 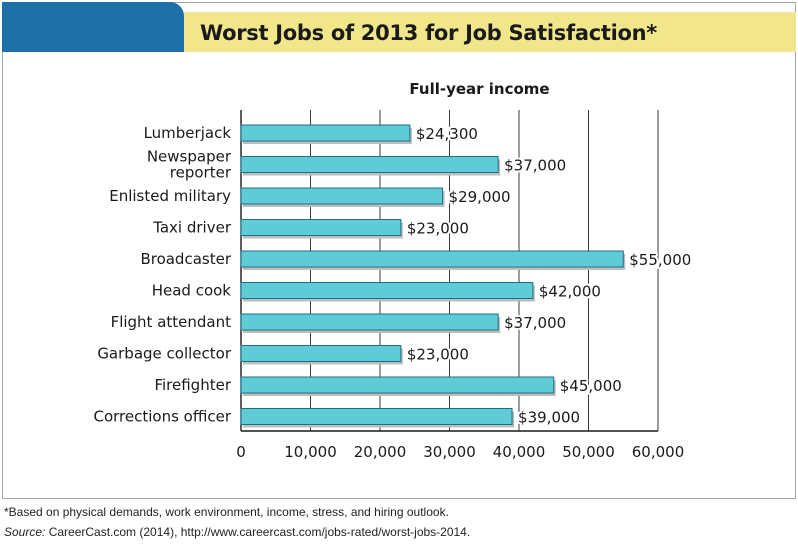 I want to click on category-label: Corrections officer, so click(x=162, y=417).